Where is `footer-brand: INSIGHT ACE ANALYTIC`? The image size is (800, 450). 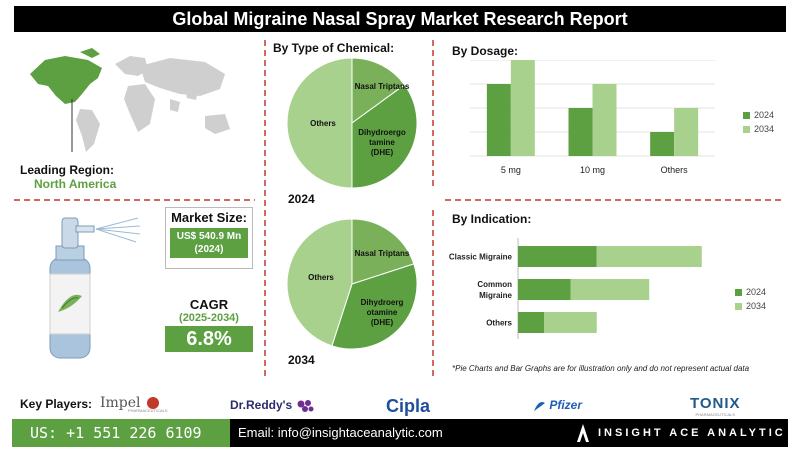 footer-brand: INSIGHT ACE ANALYTIC is located at coordinates (692, 433).